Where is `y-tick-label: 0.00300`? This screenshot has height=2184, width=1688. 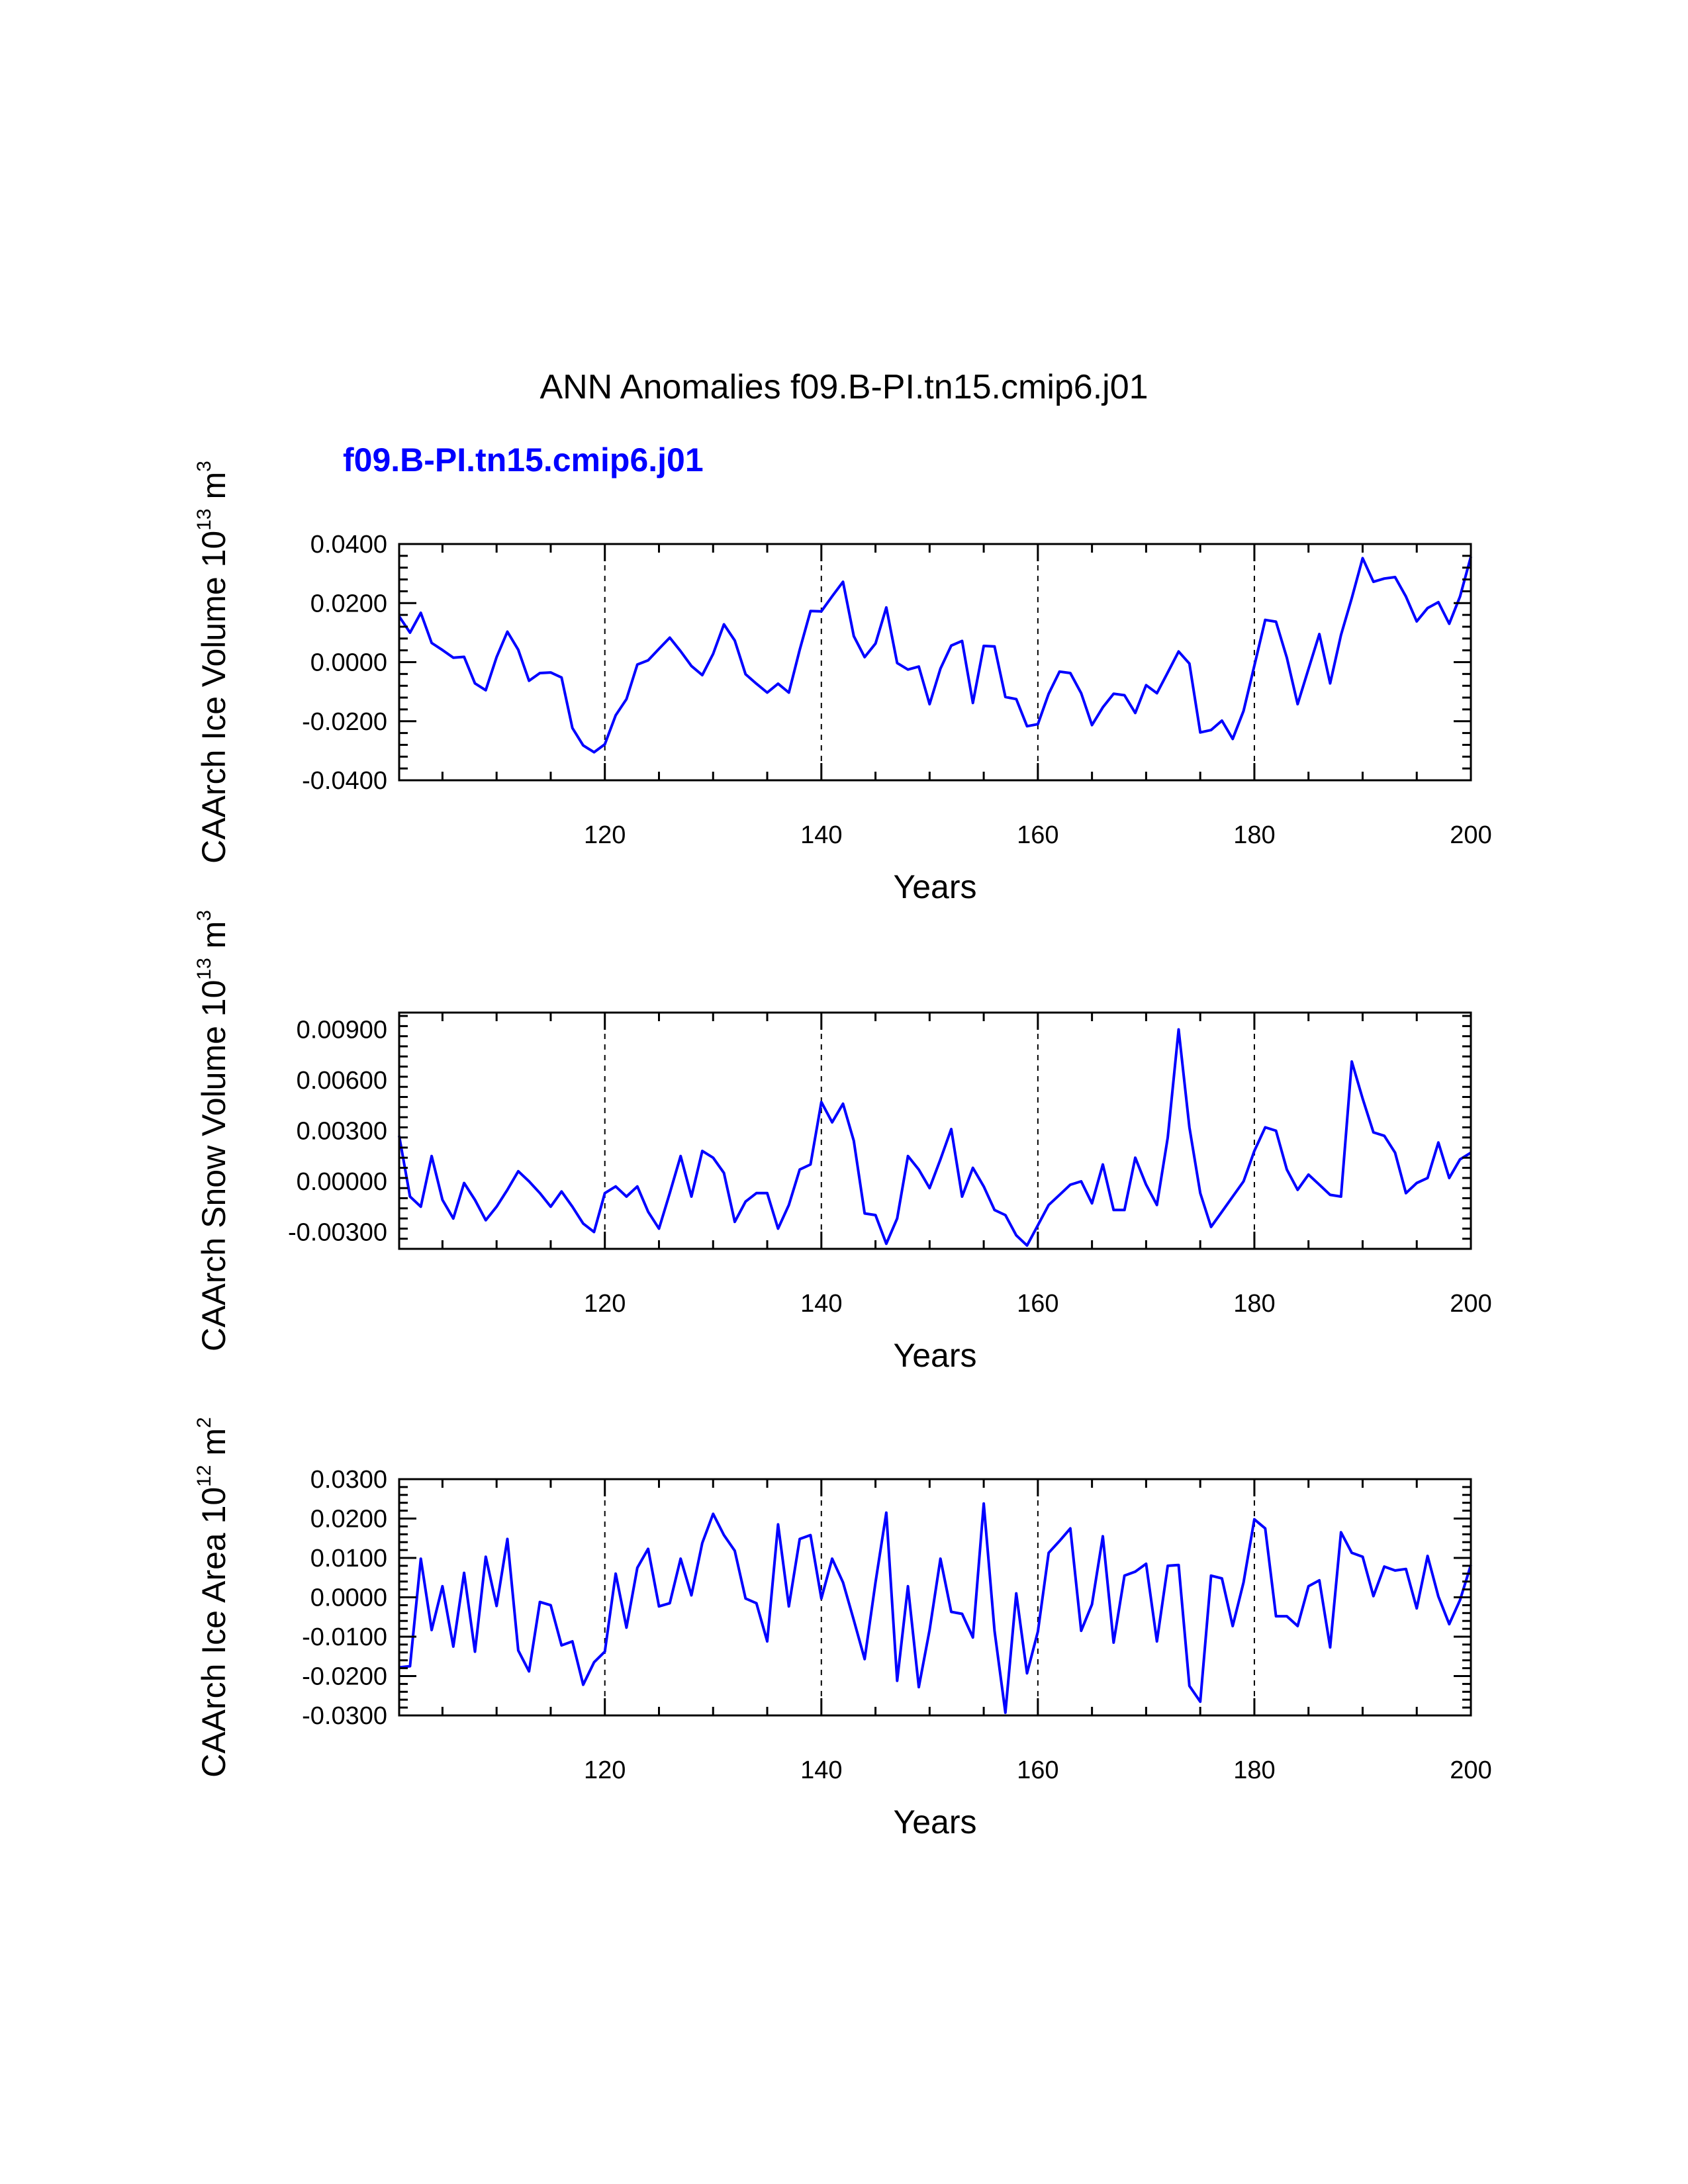
y-tick-label: 0.00300 is located at coordinates (342, 1132).